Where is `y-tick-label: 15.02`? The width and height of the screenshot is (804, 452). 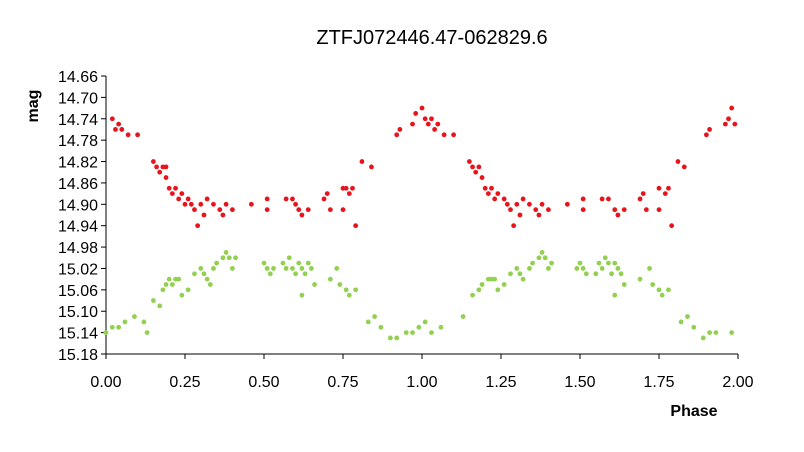
y-tick-label: 15.02 is located at coordinates (78, 269).